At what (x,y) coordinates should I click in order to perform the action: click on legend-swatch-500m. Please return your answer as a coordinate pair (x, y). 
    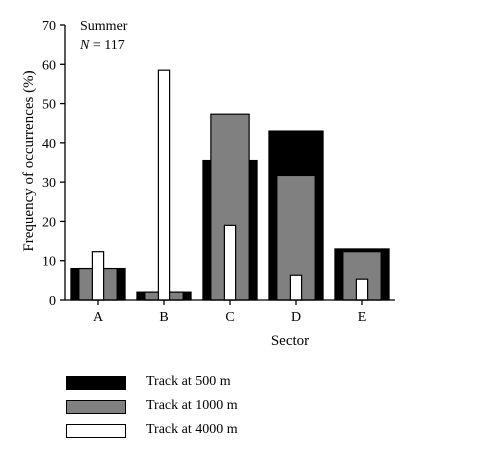
    Looking at the image, I should click on (96, 383).